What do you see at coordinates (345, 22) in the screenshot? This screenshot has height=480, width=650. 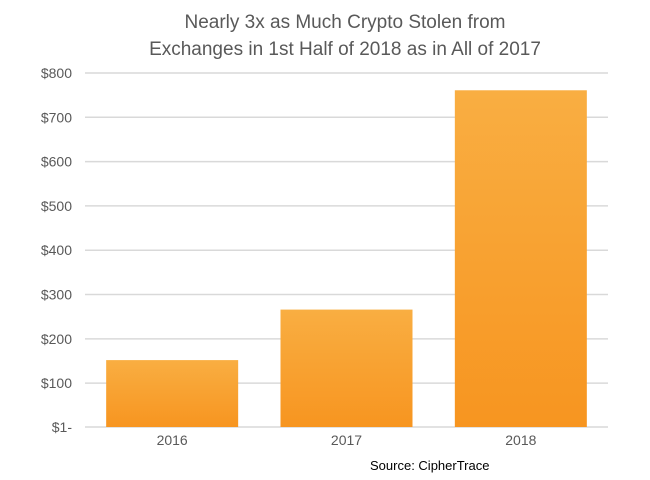 I see `chart-title-line-1: Nearly 3x as Much Crypto Stolen from` at bounding box center [345, 22].